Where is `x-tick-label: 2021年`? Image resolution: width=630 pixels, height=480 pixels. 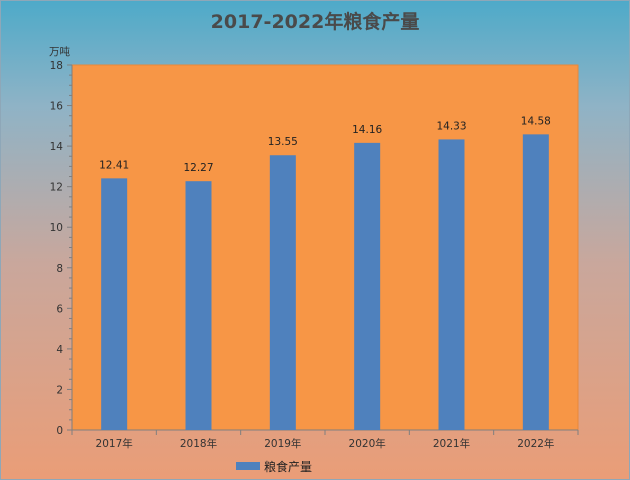
x-tick-label: 2021年 is located at coordinates (451, 443).